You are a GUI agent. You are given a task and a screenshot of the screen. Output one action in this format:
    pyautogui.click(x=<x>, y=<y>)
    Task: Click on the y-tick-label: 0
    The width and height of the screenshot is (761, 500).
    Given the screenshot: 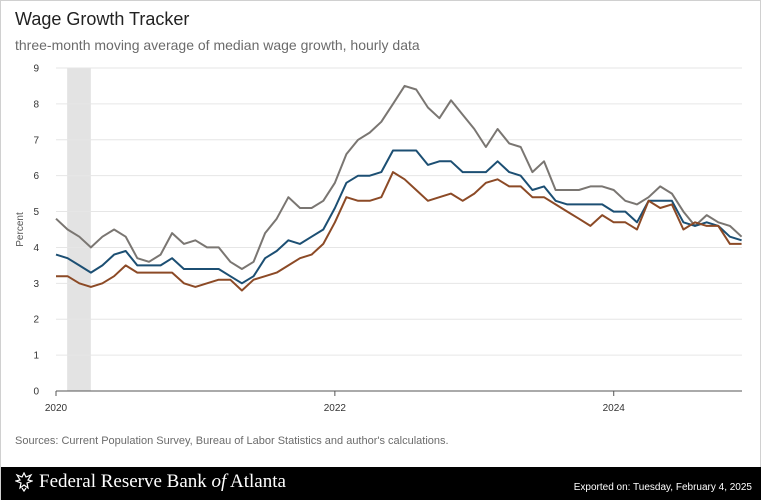 What is the action you would take?
    pyautogui.click(x=36, y=392)
    